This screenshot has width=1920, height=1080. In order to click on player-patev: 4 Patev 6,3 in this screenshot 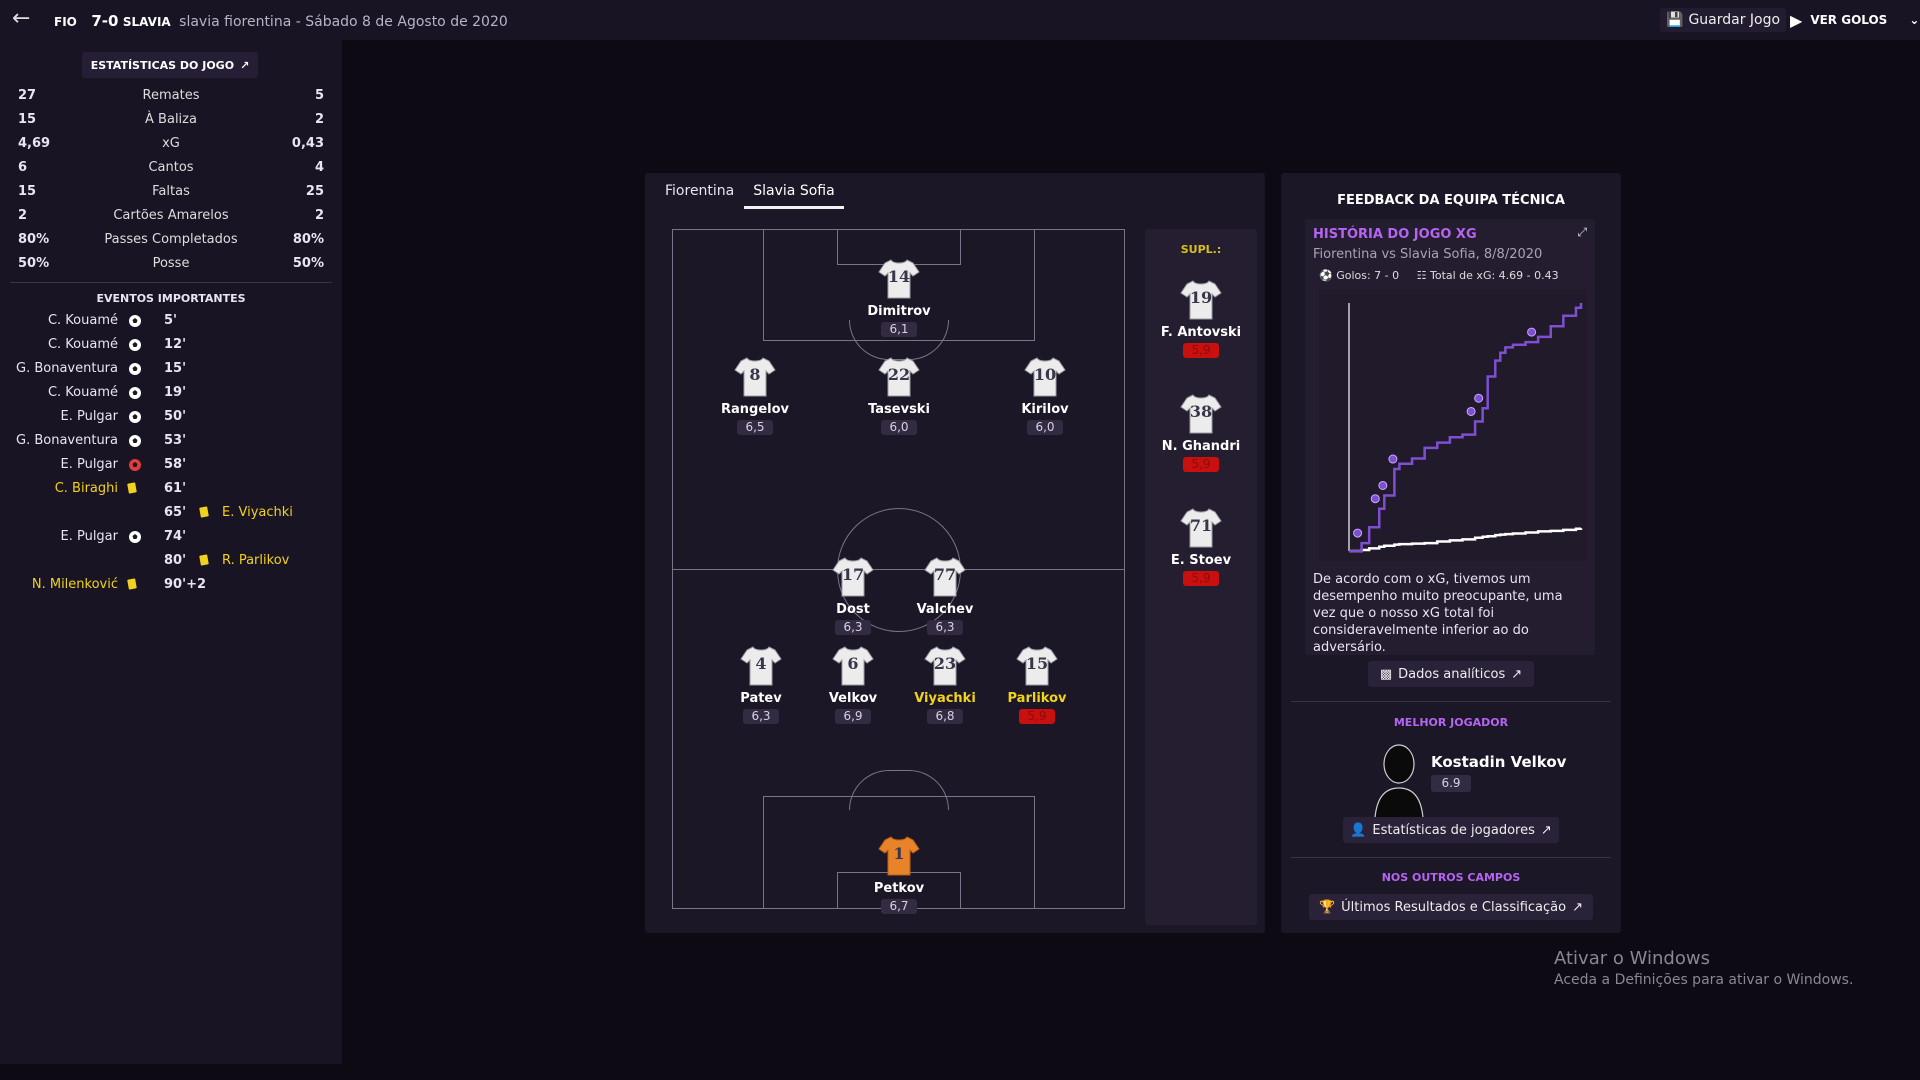, I will do `click(761, 688)`.